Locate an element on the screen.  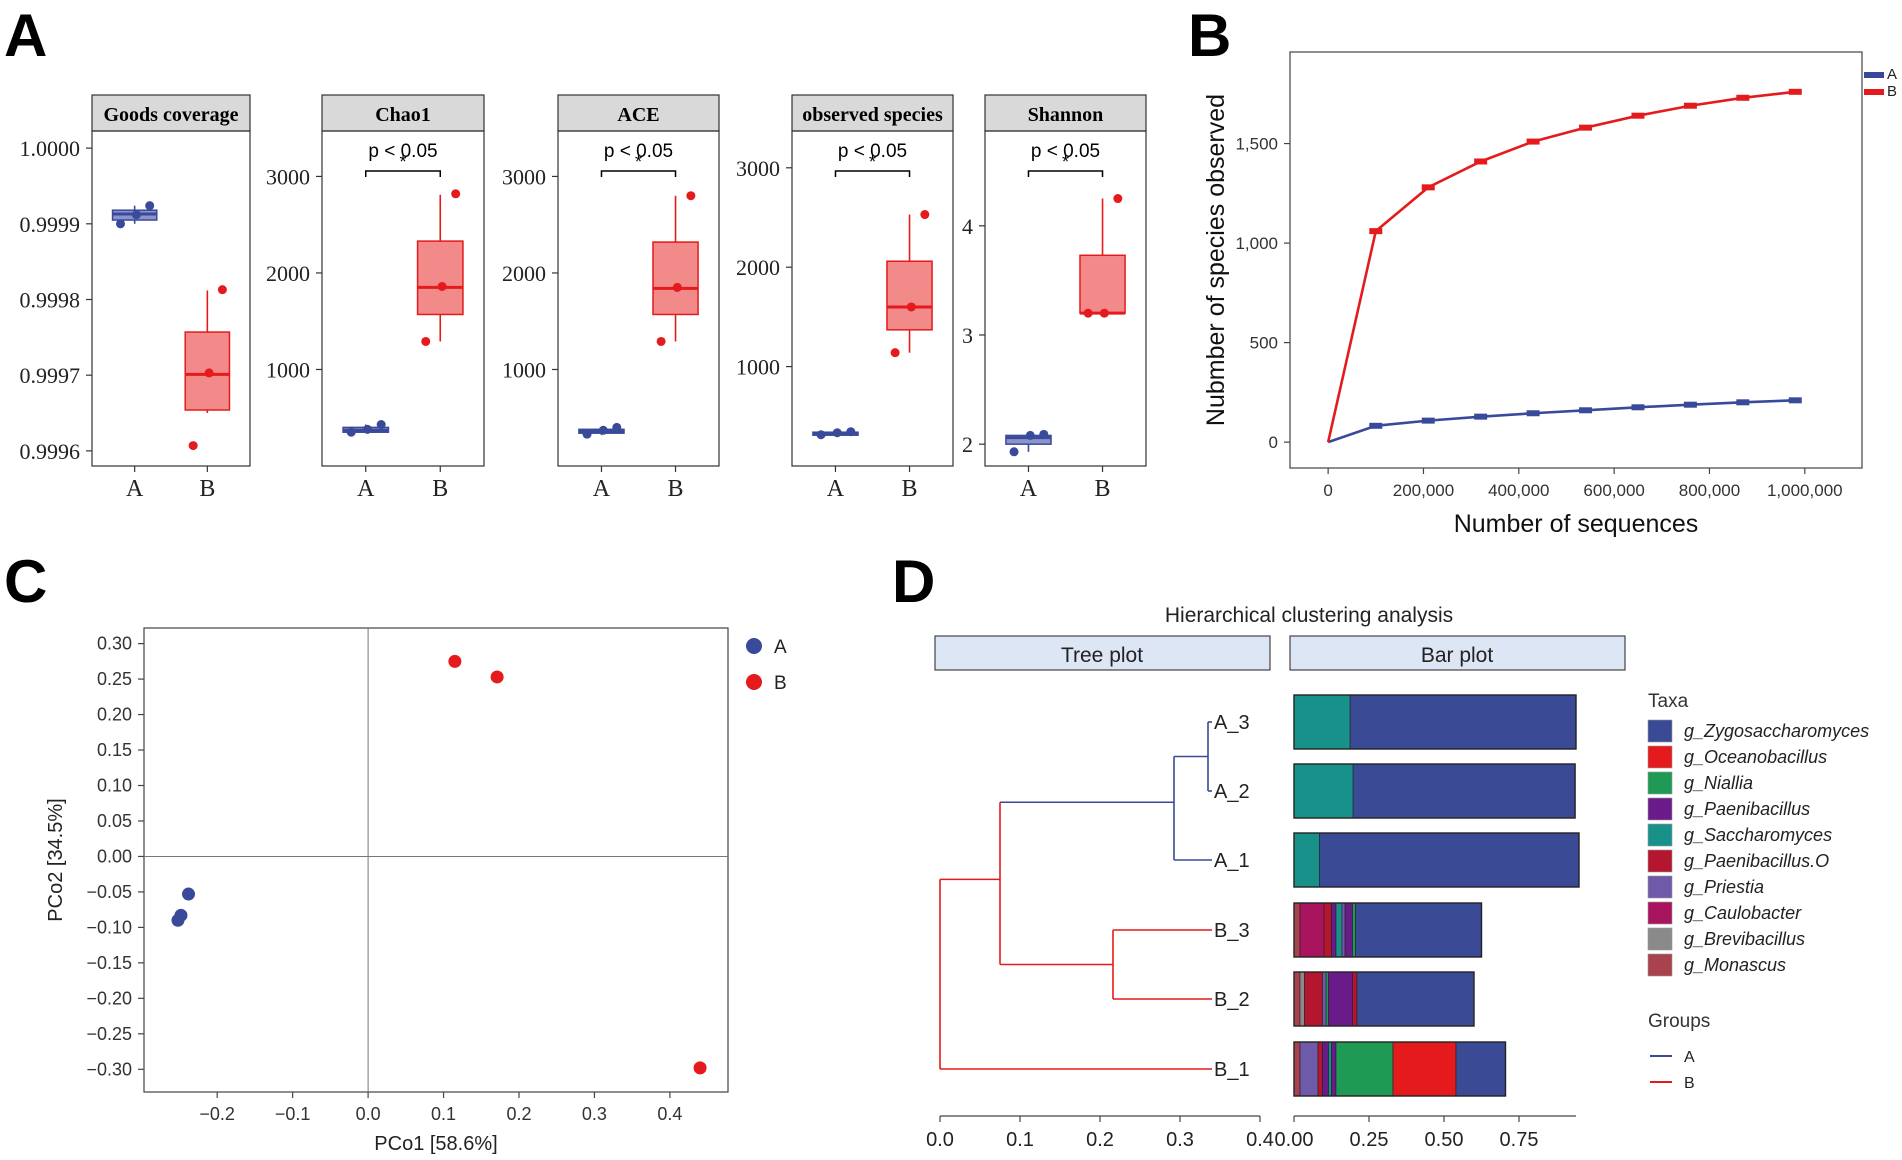
facet-title: Shannon is located at coordinates (1066, 115).